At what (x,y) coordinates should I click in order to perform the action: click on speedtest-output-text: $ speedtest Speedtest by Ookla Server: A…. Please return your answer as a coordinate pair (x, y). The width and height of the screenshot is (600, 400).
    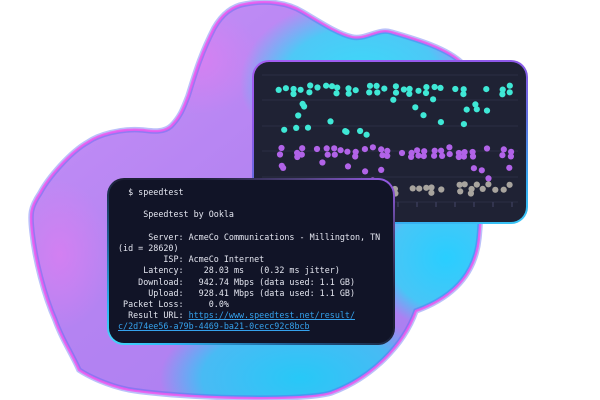
    Looking at the image, I should click on (249, 254).